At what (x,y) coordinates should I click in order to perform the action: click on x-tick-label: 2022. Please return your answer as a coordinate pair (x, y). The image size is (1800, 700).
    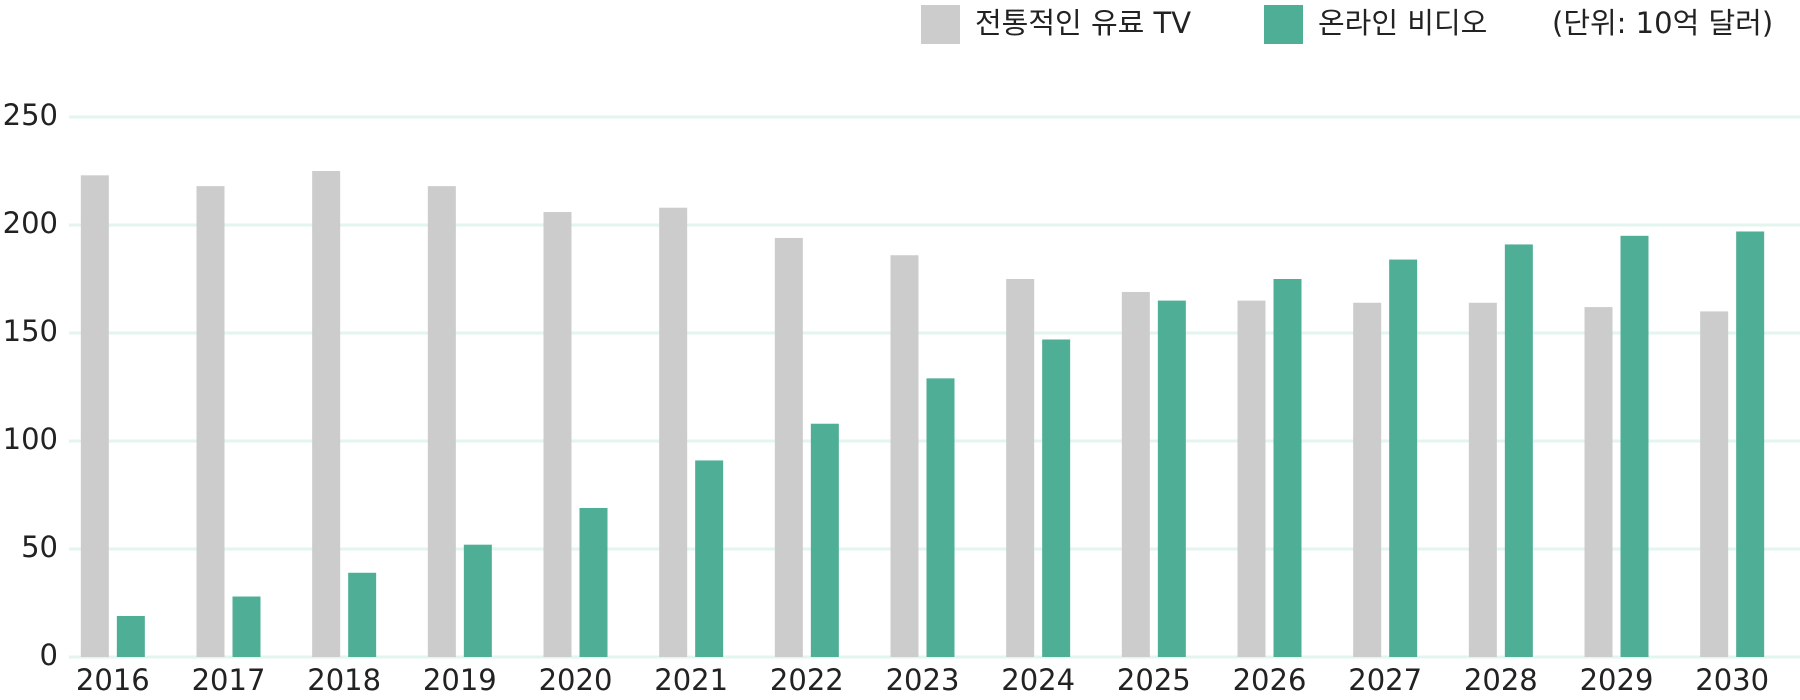
    Looking at the image, I should click on (807, 680).